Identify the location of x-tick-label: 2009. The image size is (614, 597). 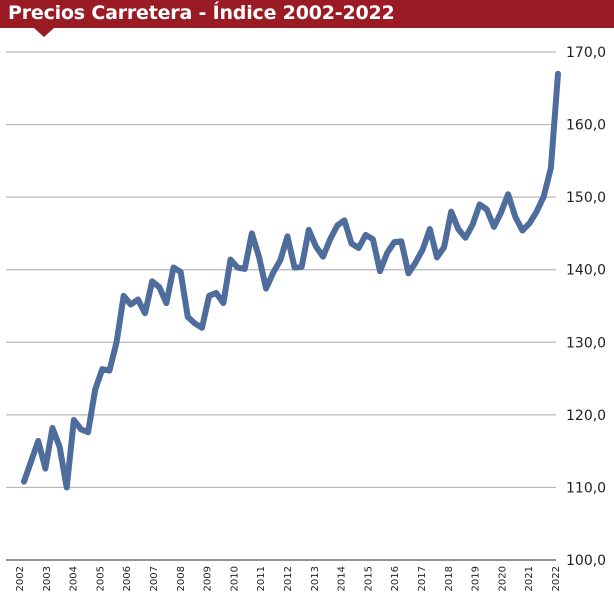
(208, 578).